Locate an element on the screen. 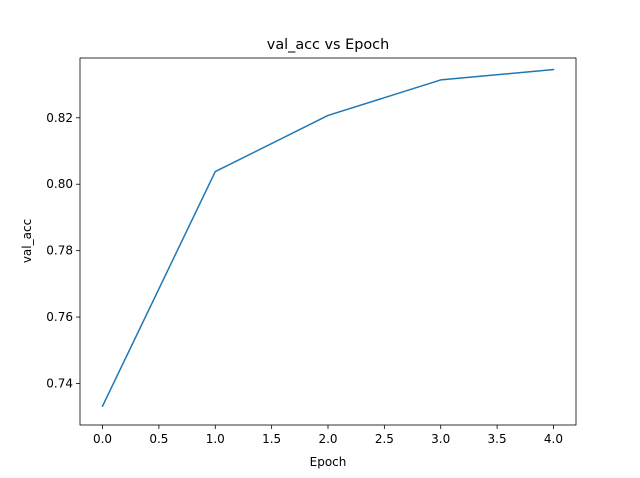  x-axis-label: Epoch is located at coordinates (328, 462).